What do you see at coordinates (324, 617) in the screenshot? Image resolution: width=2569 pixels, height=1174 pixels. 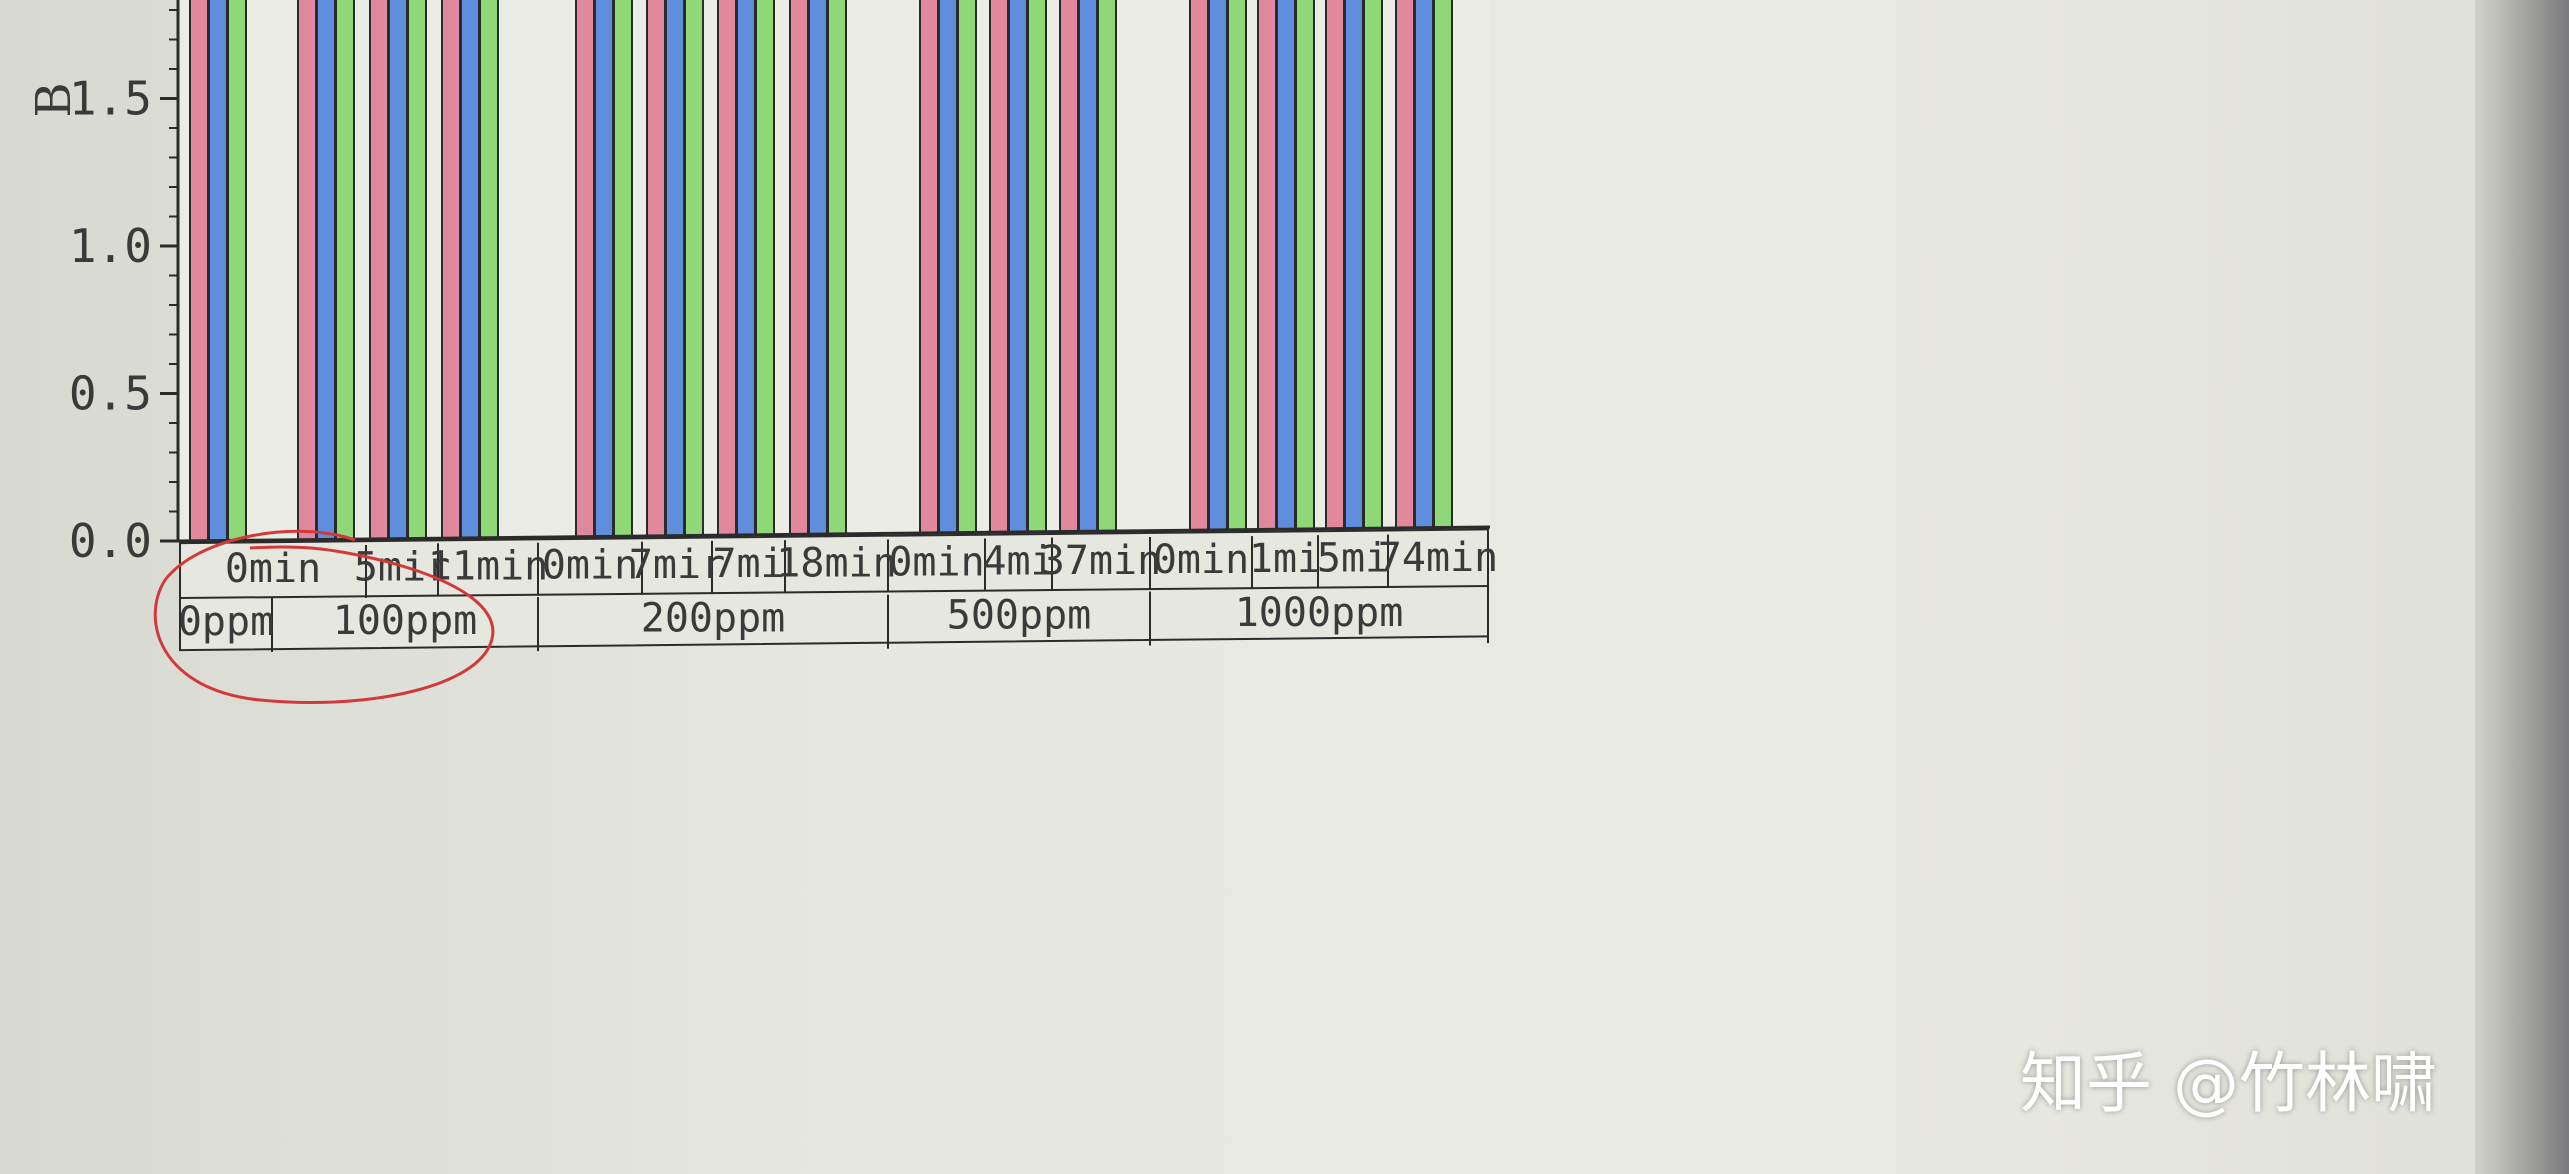 I see `red-circle-annotation` at bounding box center [324, 617].